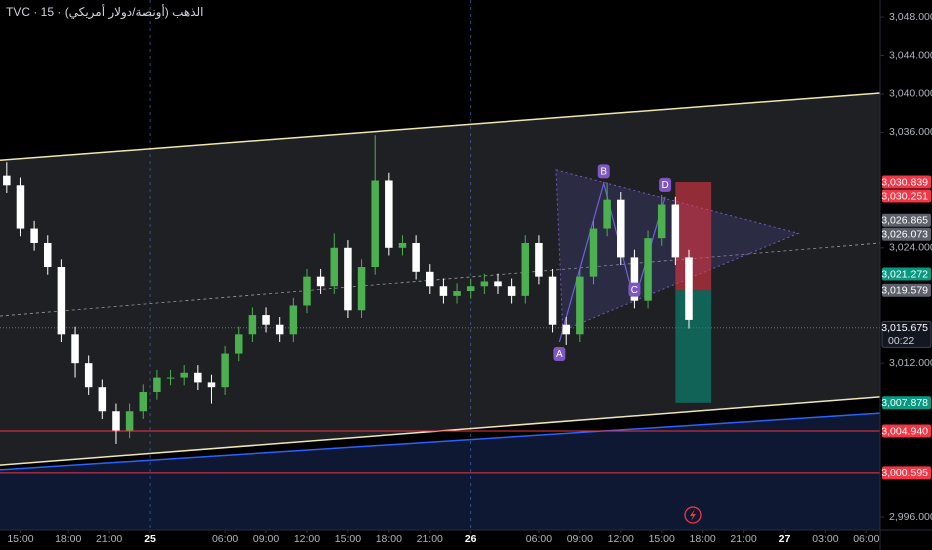 The image size is (932, 550). I want to click on pattern-point-label: A, so click(559, 354).